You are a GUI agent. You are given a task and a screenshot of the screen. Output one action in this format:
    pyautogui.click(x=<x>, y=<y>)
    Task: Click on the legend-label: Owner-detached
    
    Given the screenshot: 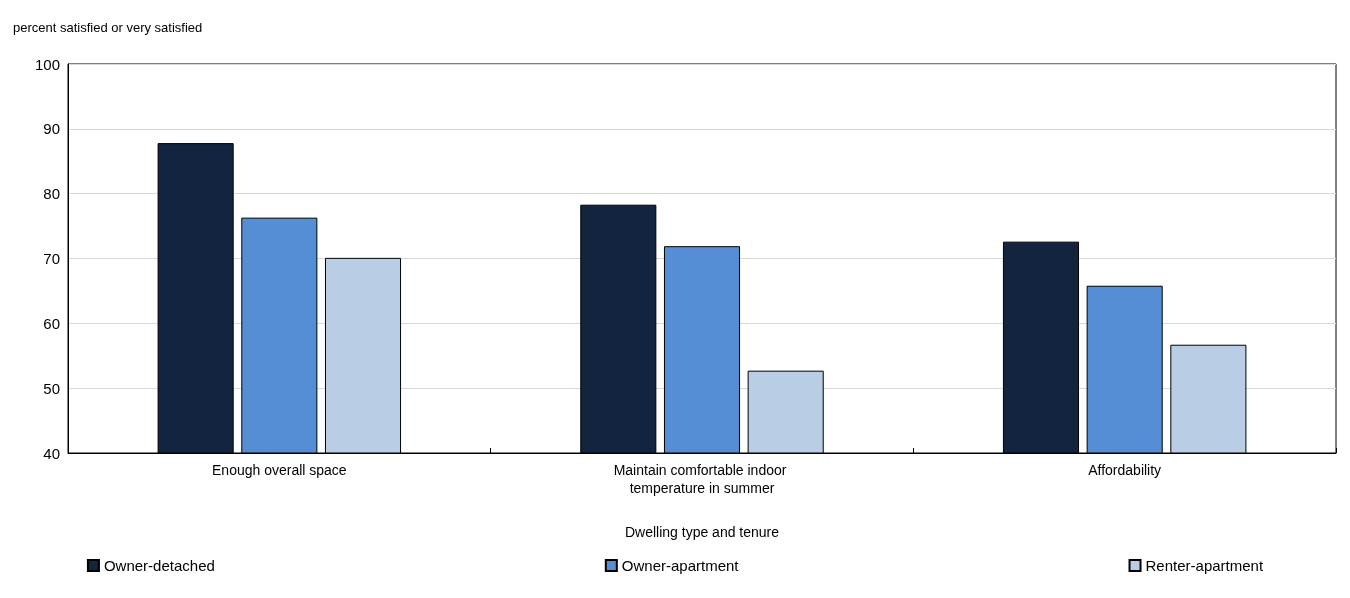 What is the action you would take?
    pyautogui.click(x=159, y=565)
    